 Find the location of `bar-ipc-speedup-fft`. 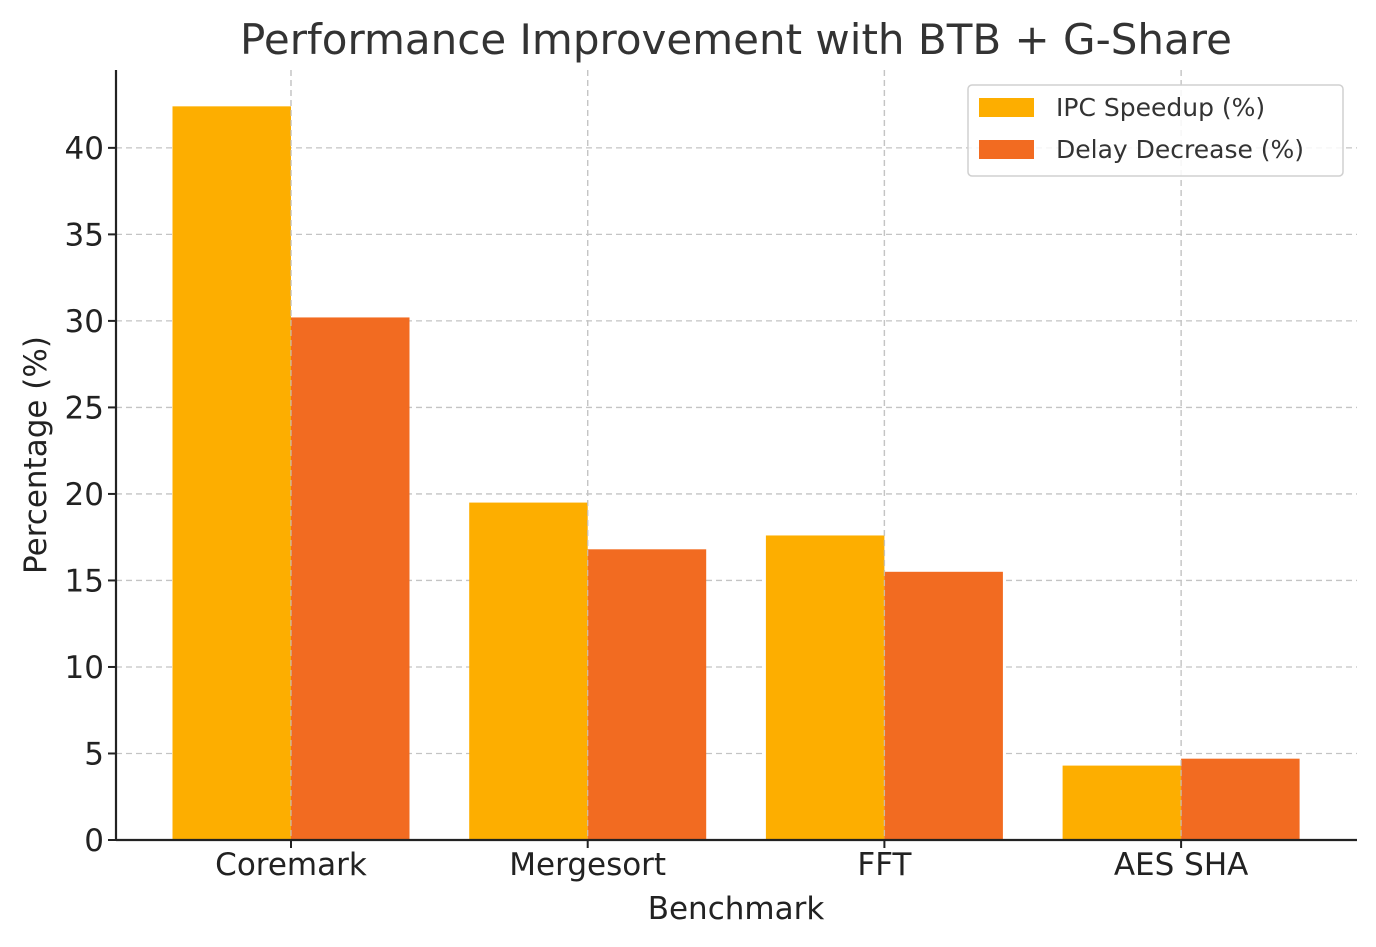

bar-ipc-speedup-fft is located at coordinates (825, 687).